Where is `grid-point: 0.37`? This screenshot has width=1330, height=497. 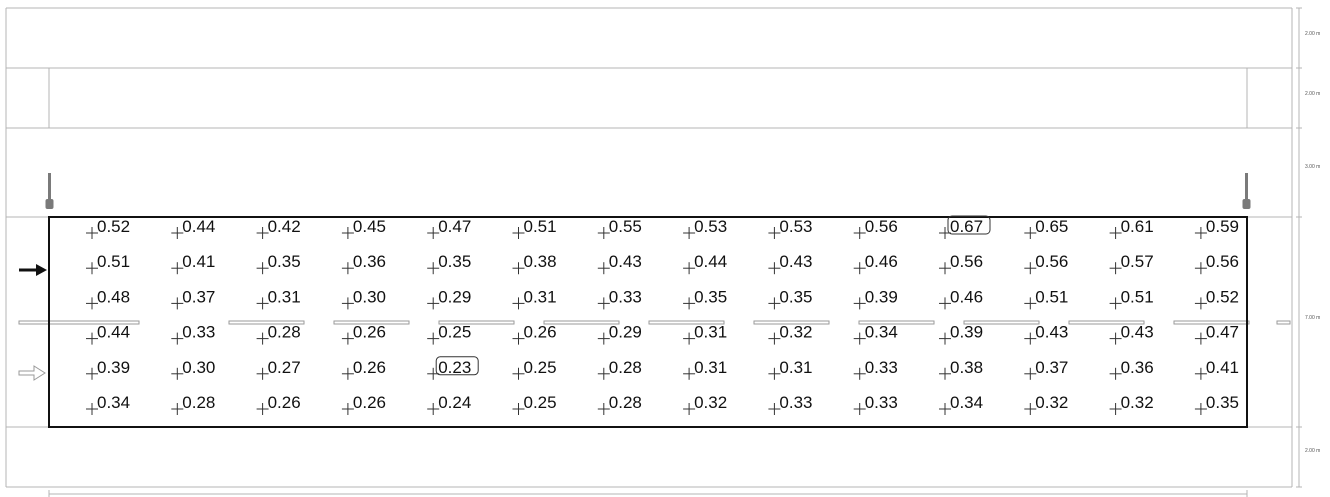 grid-point: 0.37 is located at coordinates (193, 298).